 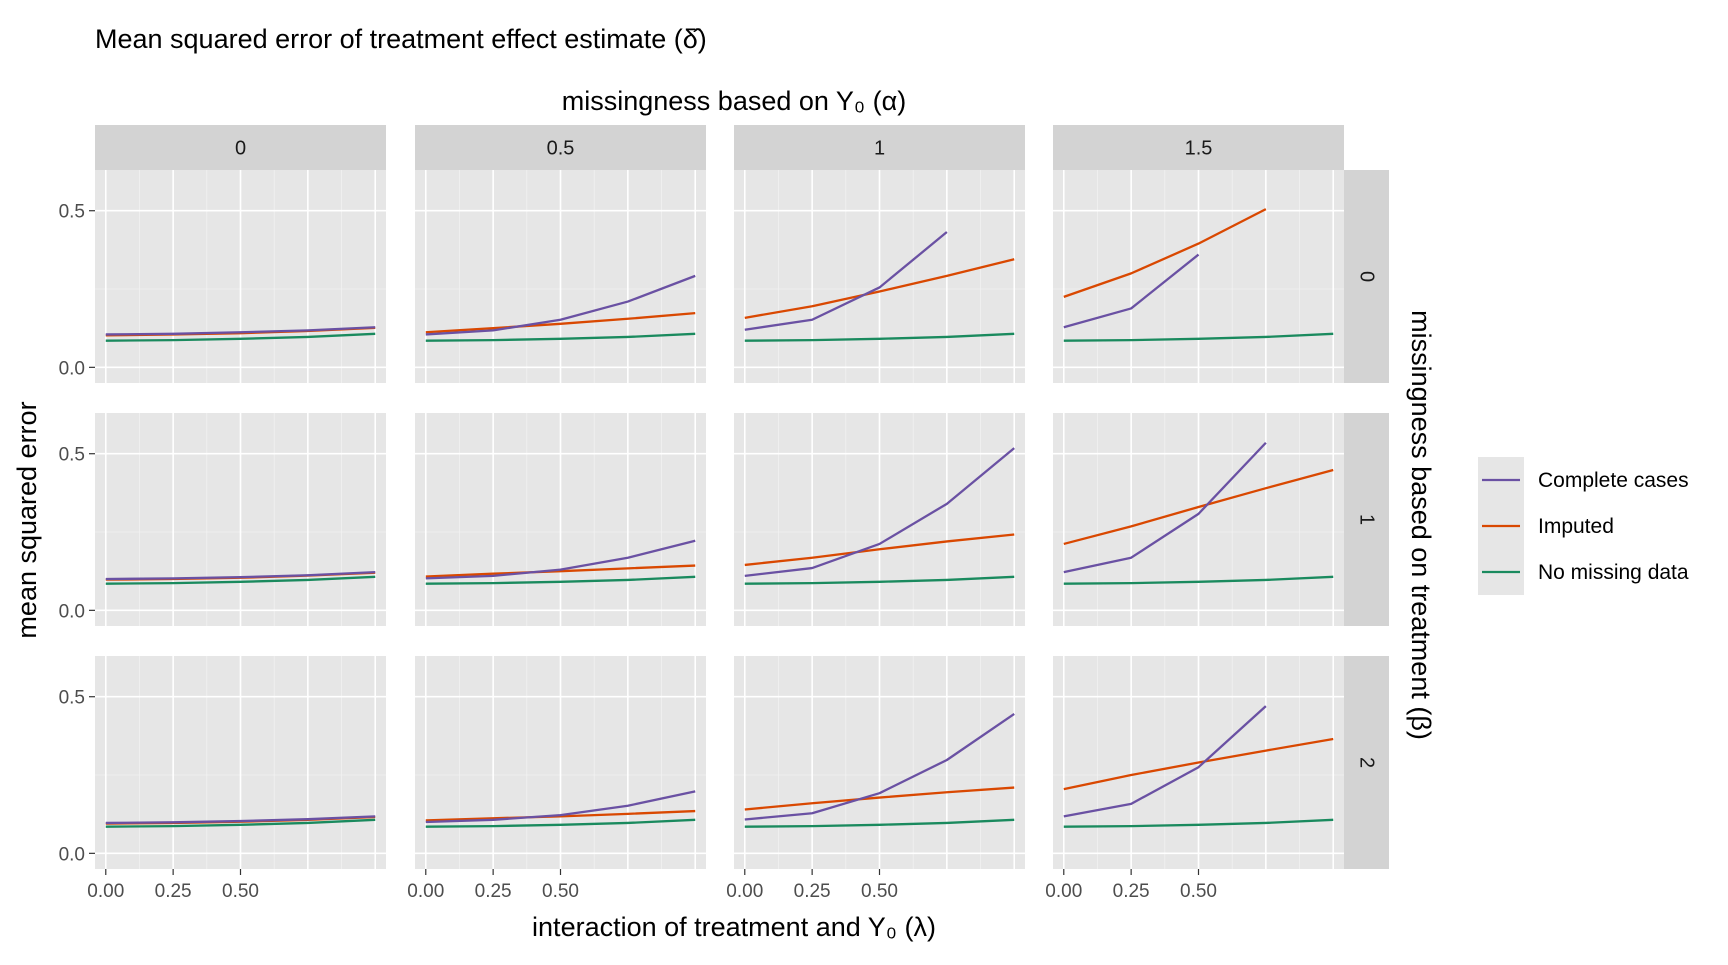 I want to click on x-axis-title: interaction of treatment and Y₀ (λ), so click(x=734, y=927).